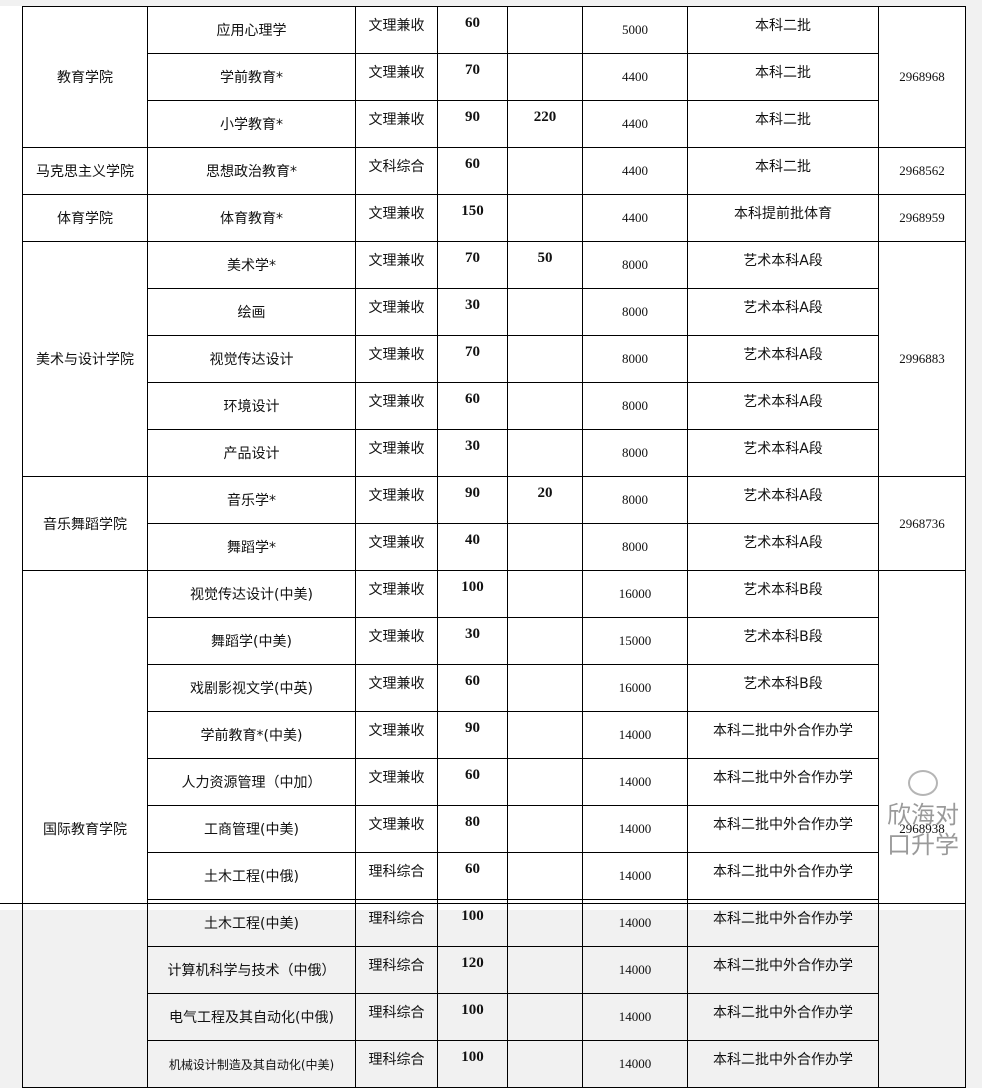  I want to click on major-cell: 舞蹈学*, so click(251, 547).